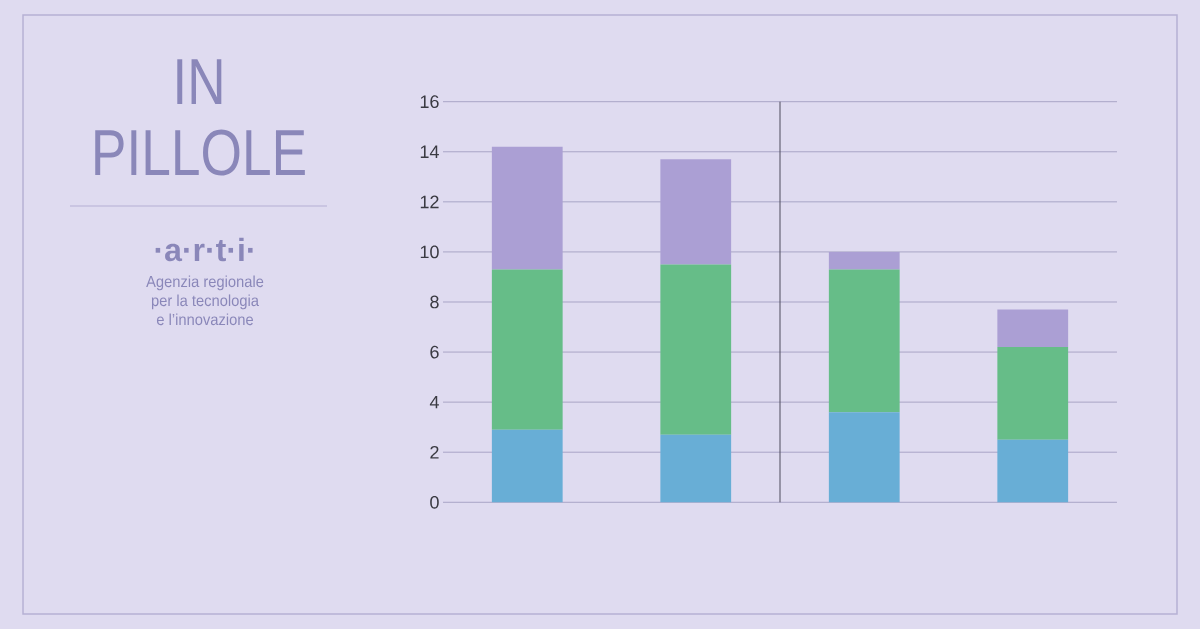  I want to click on text: Agenzia regionale per la tecnologia e l’innovazione, so click(205, 300).